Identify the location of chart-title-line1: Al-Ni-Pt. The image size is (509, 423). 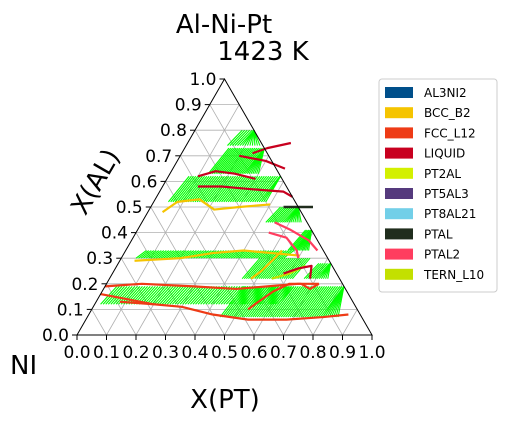
(224, 25).